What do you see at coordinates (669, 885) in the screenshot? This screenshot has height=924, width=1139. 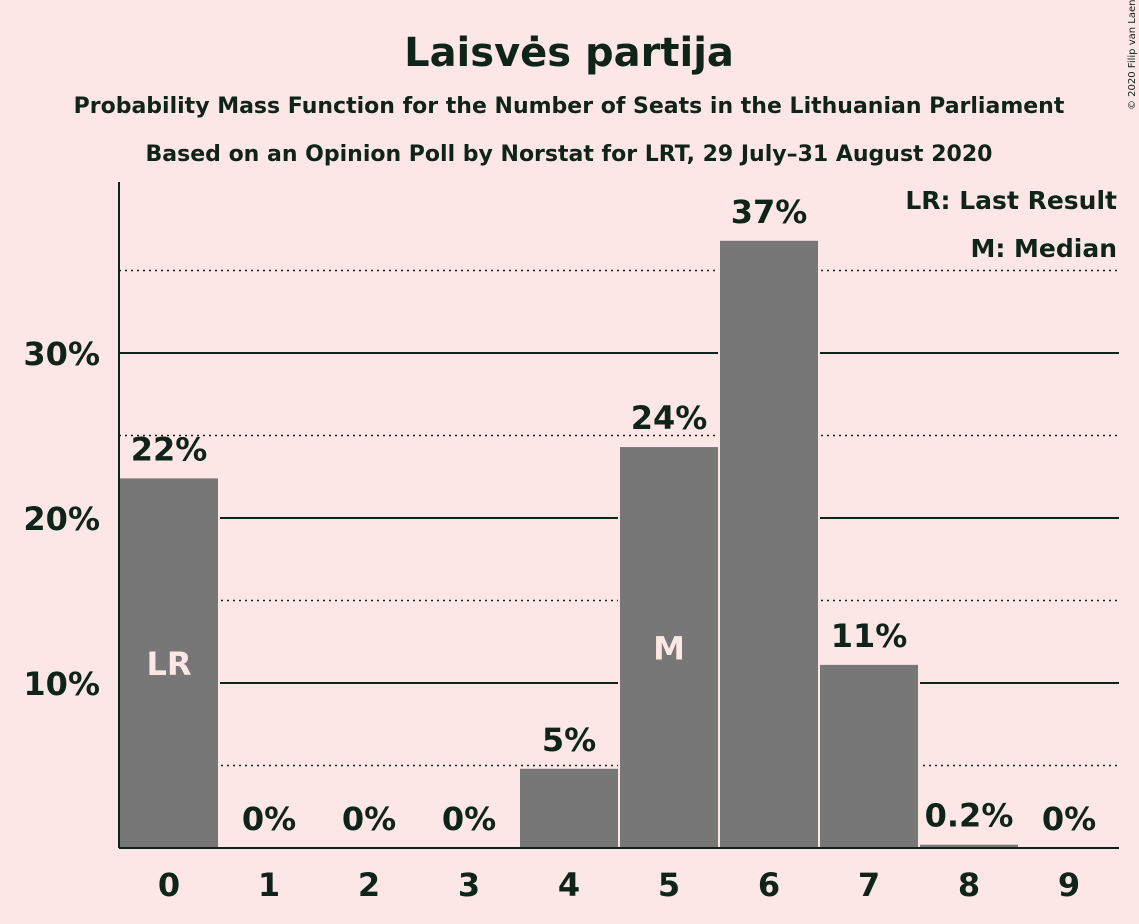 I see `x-tick-label: 5` at bounding box center [669, 885].